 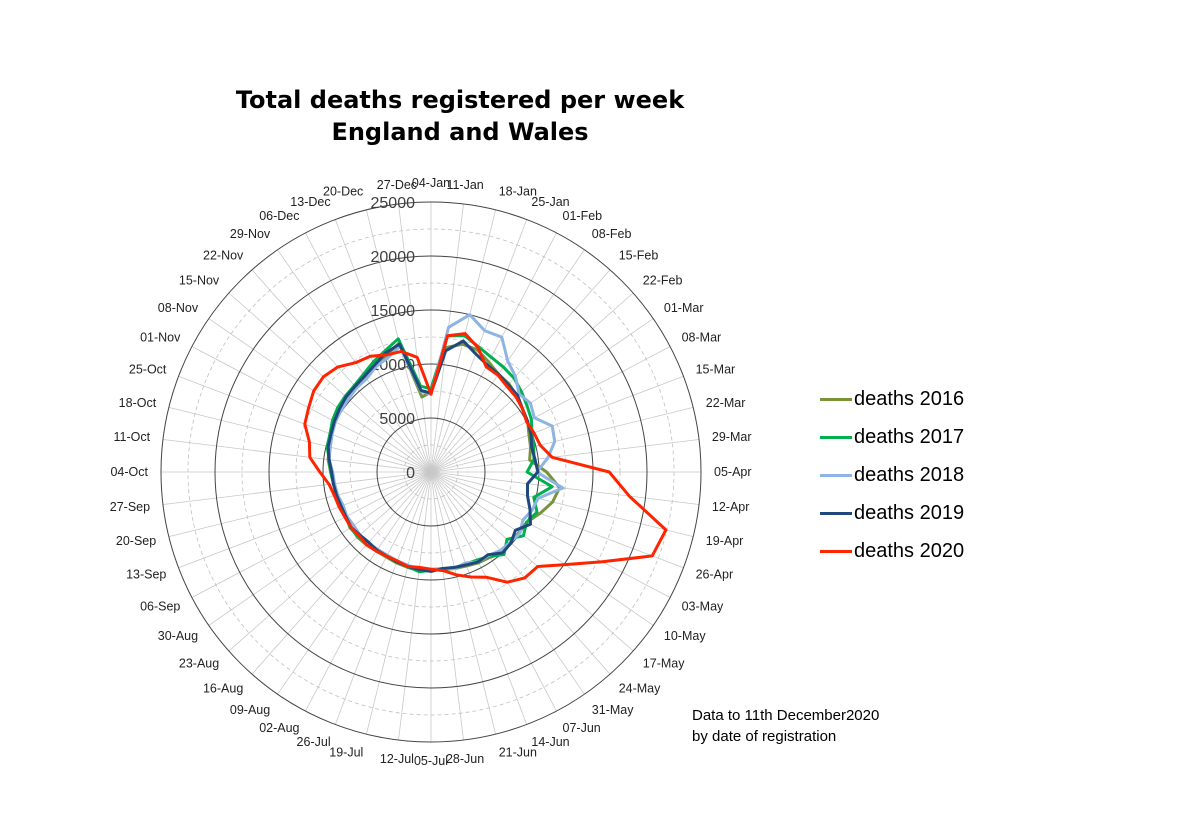 I want to click on category-label: 12-Jul, so click(x=397, y=759).